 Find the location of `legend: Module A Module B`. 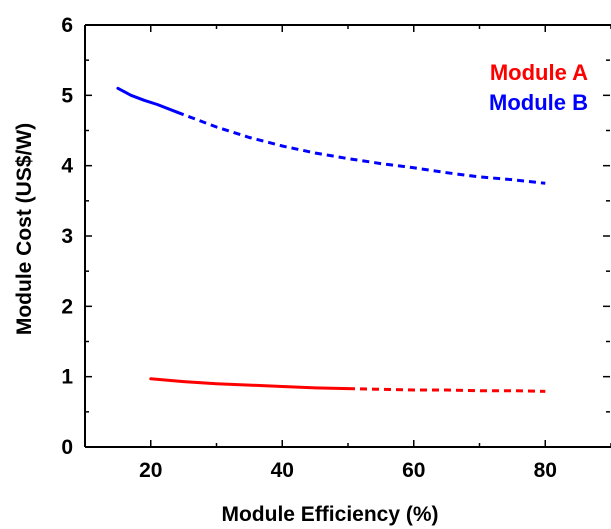

legend: Module A Module B is located at coordinates (538, 87).